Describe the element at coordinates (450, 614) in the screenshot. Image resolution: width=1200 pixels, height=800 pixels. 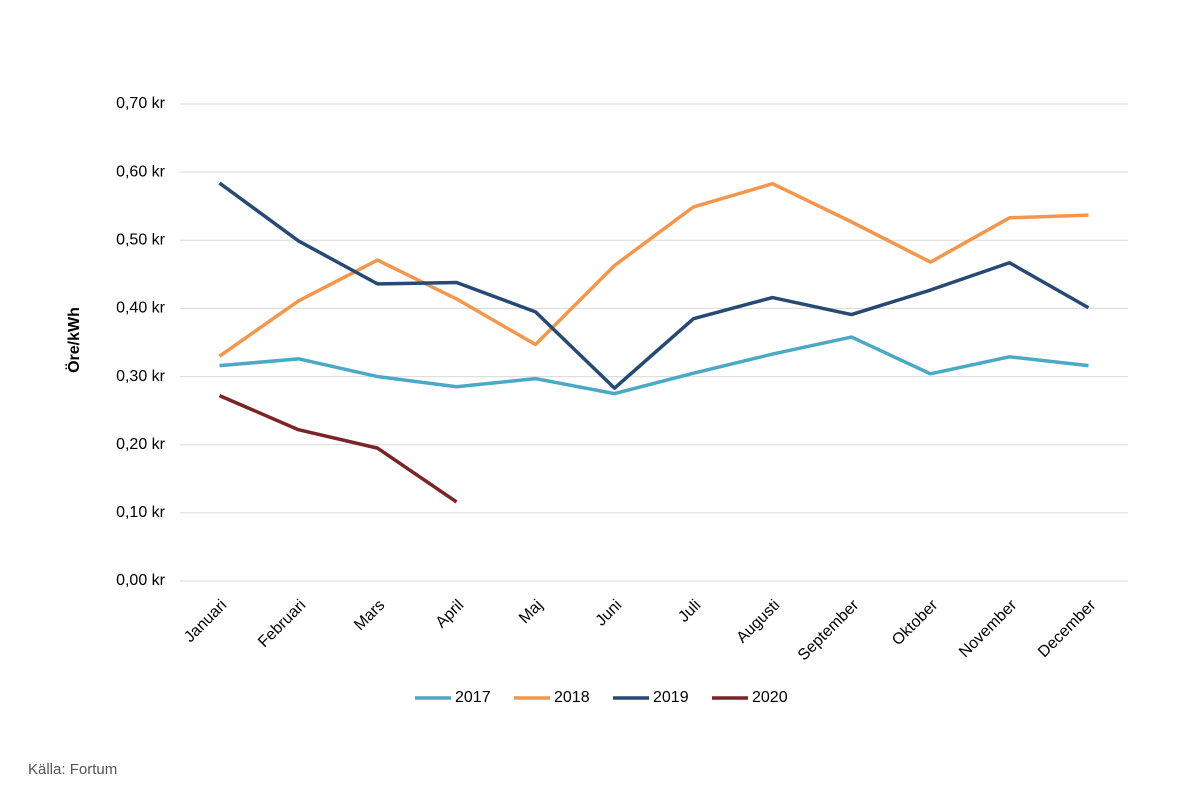
I see `x-tick-label: April` at that location.